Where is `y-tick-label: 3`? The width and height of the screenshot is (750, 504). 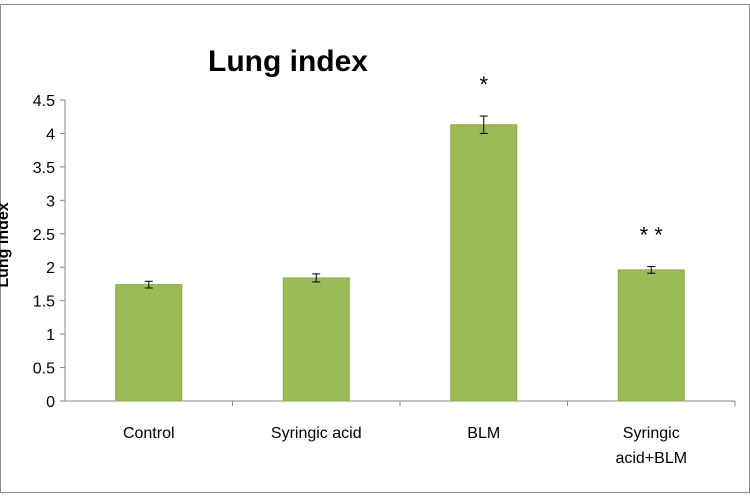
y-tick-label: 3 is located at coordinates (50, 201).